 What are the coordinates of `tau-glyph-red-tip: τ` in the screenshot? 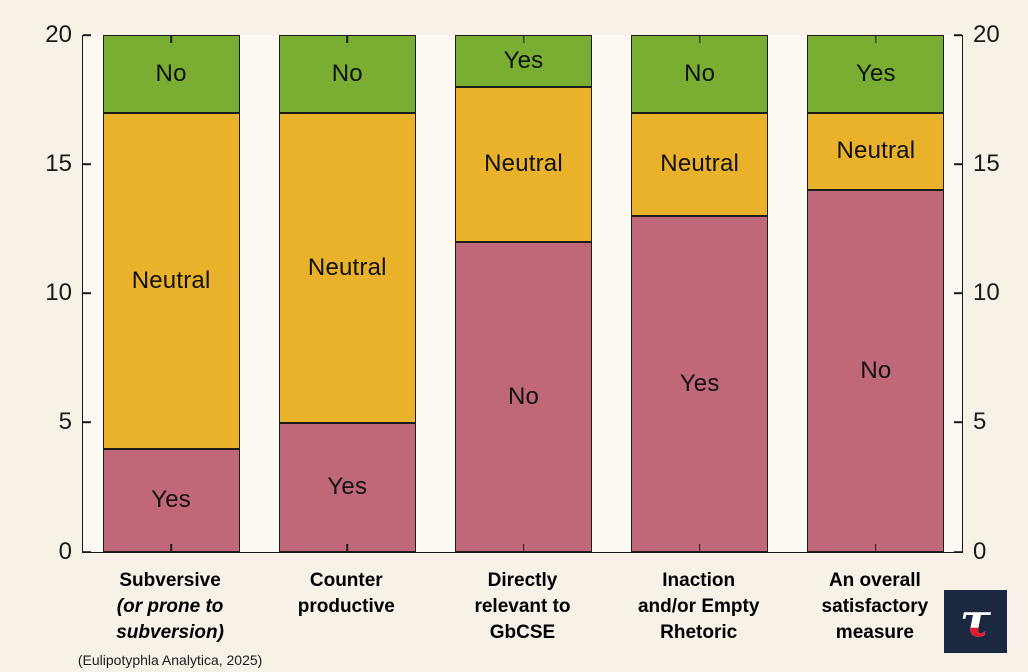 It's located at (975, 619).